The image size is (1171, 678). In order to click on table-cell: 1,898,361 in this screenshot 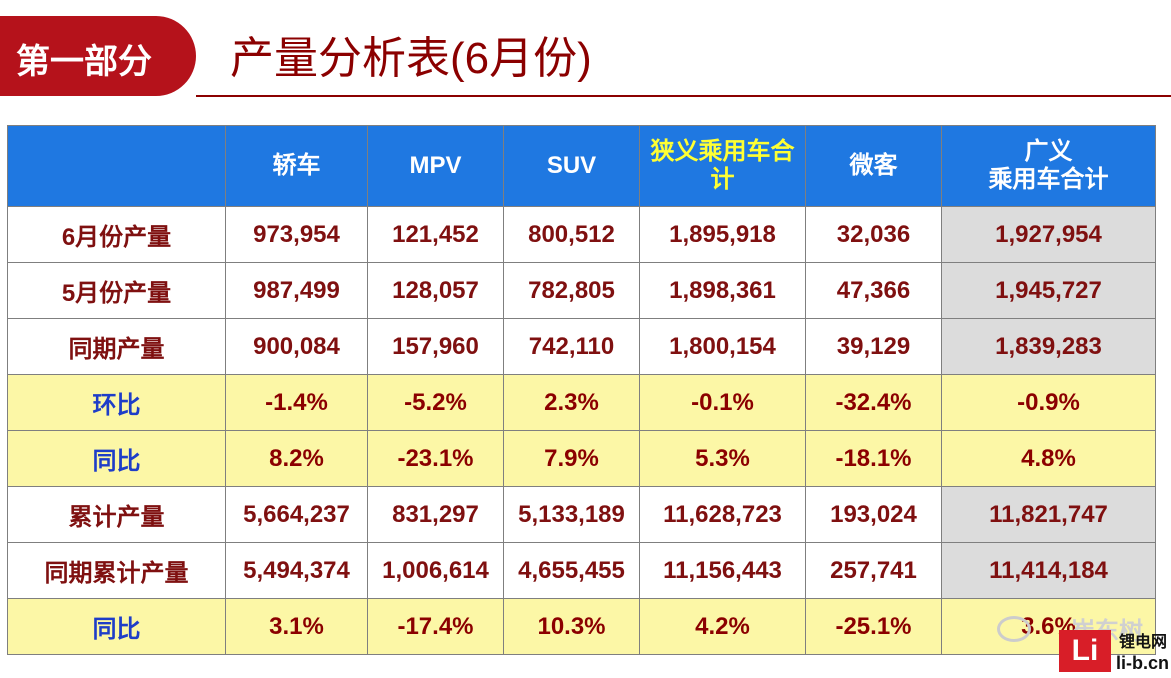, I will do `click(722, 290)`.